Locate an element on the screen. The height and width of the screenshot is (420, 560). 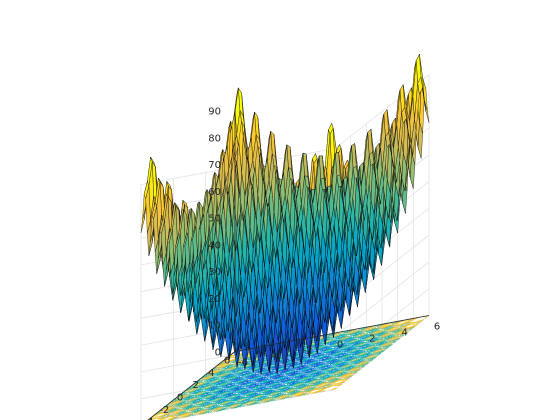
y-tick-label: 6 is located at coordinates (227, 361).